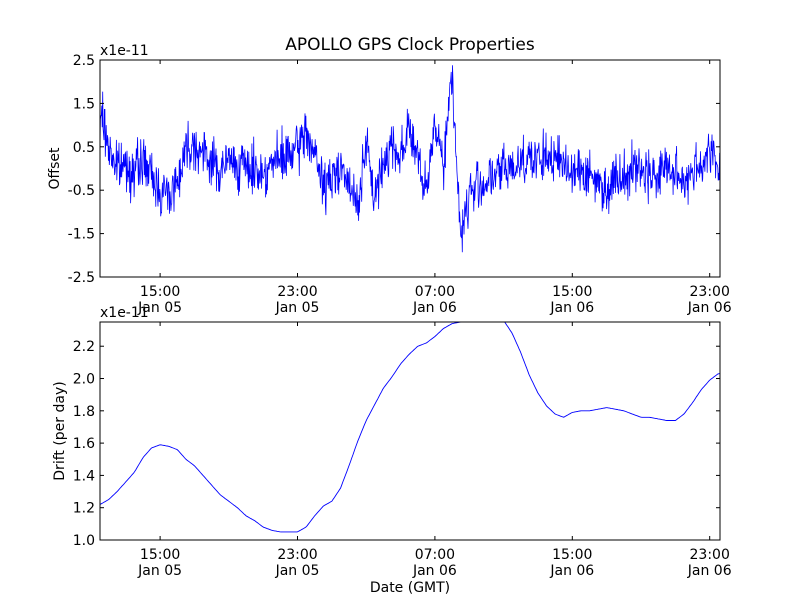  Describe the element at coordinates (410, 588) in the screenshot. I see `x-axis-label: Date (GMT)` at that location.